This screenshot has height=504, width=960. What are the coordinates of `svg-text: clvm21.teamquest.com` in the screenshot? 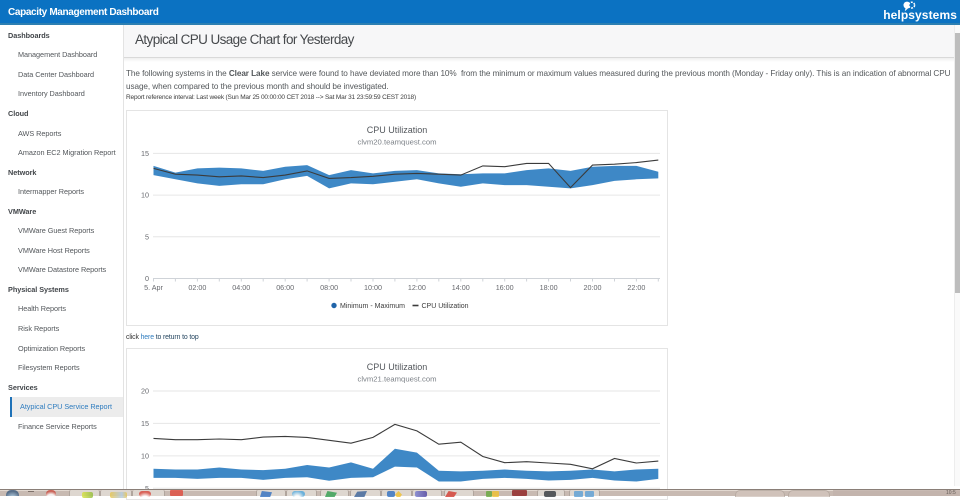 It's located at (396, 379).